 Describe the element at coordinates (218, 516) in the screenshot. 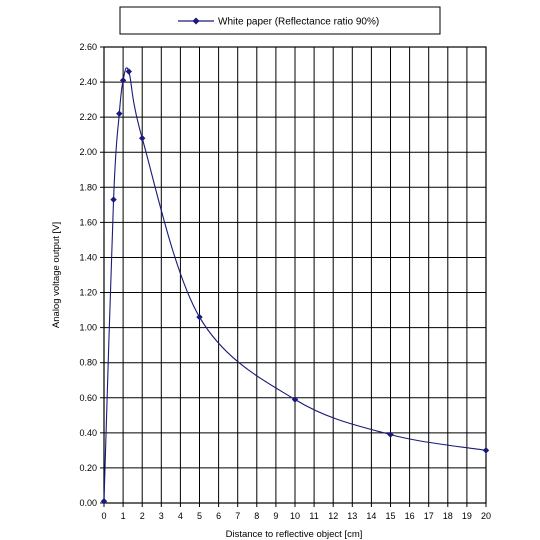

I see `x-tick-label: 6` at that location.